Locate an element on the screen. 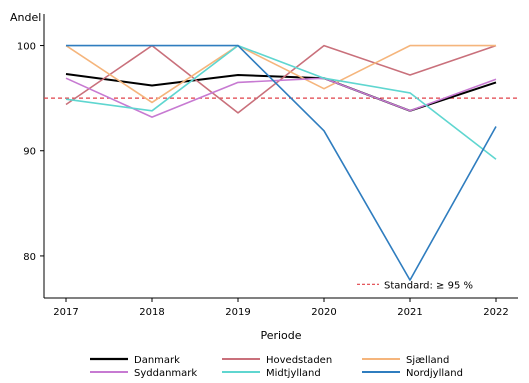  legend-label-midtjylland: Midtjylland is located at coordinates (293, 373).